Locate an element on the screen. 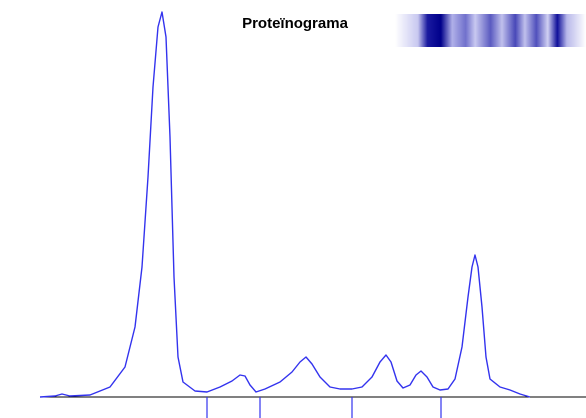 The image size is (586, 418). chart-title: Proteïnograma is located at coordinates (295, 23).